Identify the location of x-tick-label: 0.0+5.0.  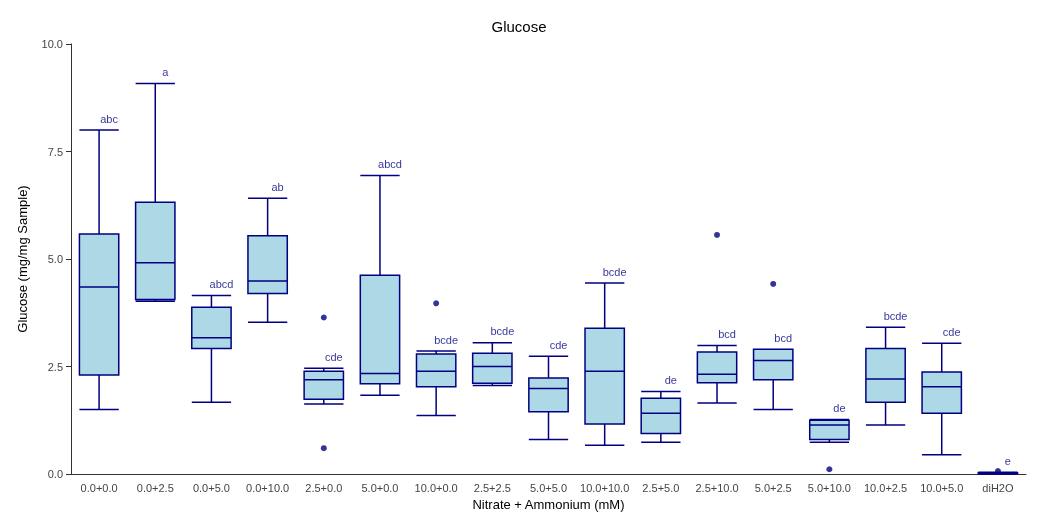
(211, 487).